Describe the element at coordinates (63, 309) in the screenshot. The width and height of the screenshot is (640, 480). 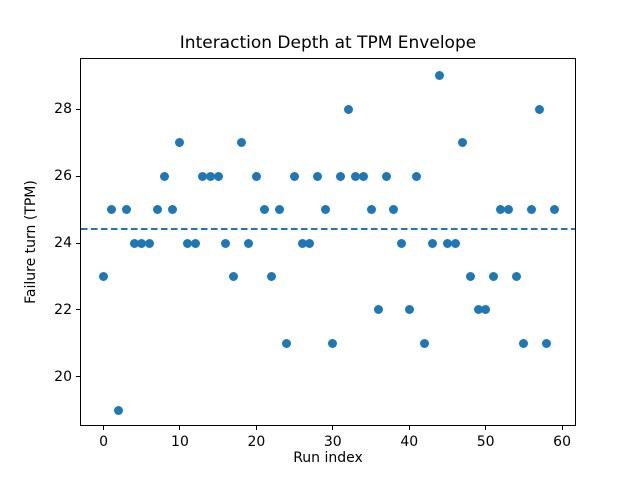
I see `y-tick-label: 22` at that location.